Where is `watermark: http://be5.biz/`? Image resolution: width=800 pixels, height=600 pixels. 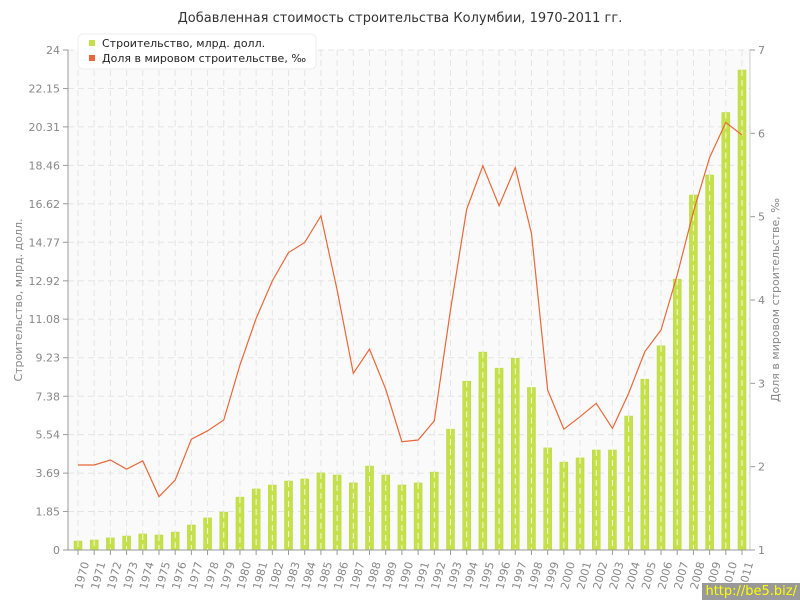 watermark: http://be5.biz/ is located at coordinates (751, 591).